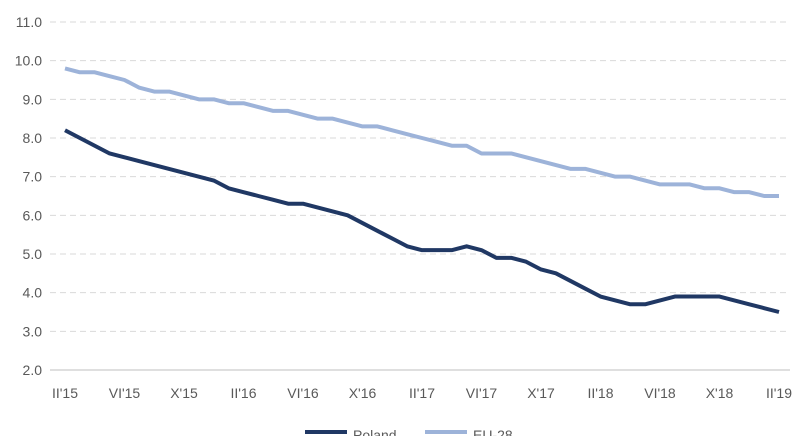 This screenshot has width=798, height=436. What do you see at coordinates (363, 393) in the screenshot?
I see `x-tick-label: X'16` at bounding box center [363, 393].